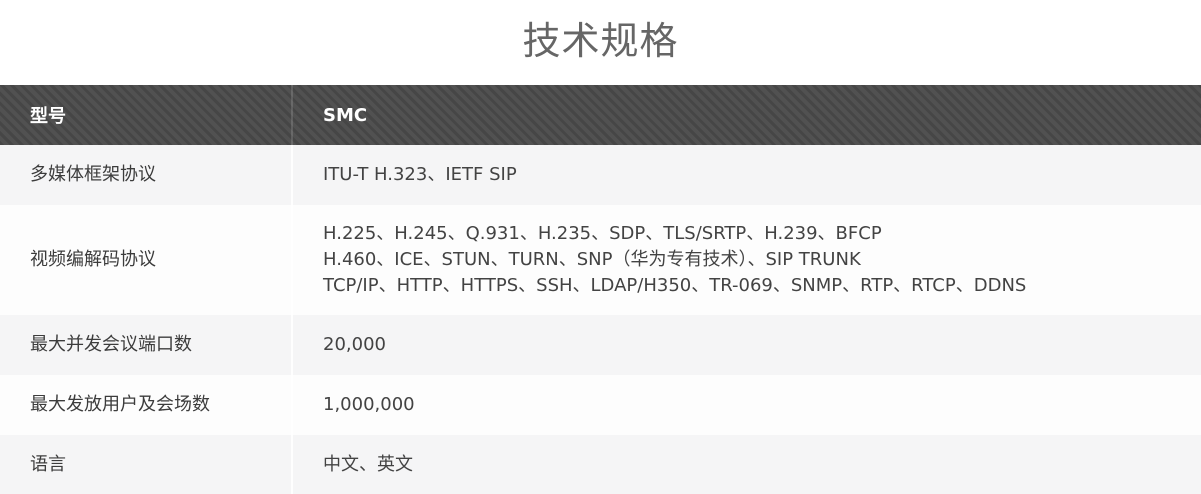 This screenshot has width=1201, height=494. I want to click on row-label-cell: 多媒体框架协议, so click(146, 175).